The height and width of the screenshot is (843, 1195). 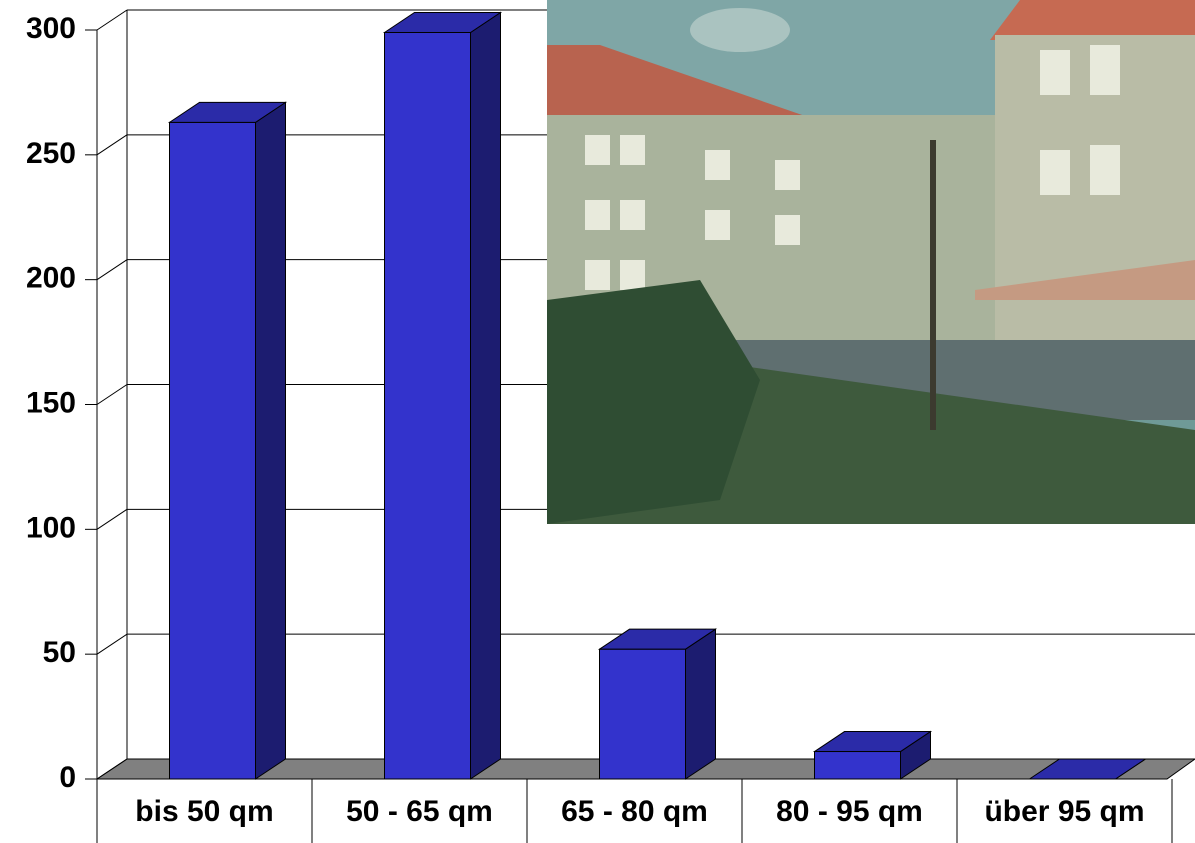 What do you see at coordinates (59, 652) in the screenshot?
I see `y-tick-label: 50` at bounding box center [59, 652].